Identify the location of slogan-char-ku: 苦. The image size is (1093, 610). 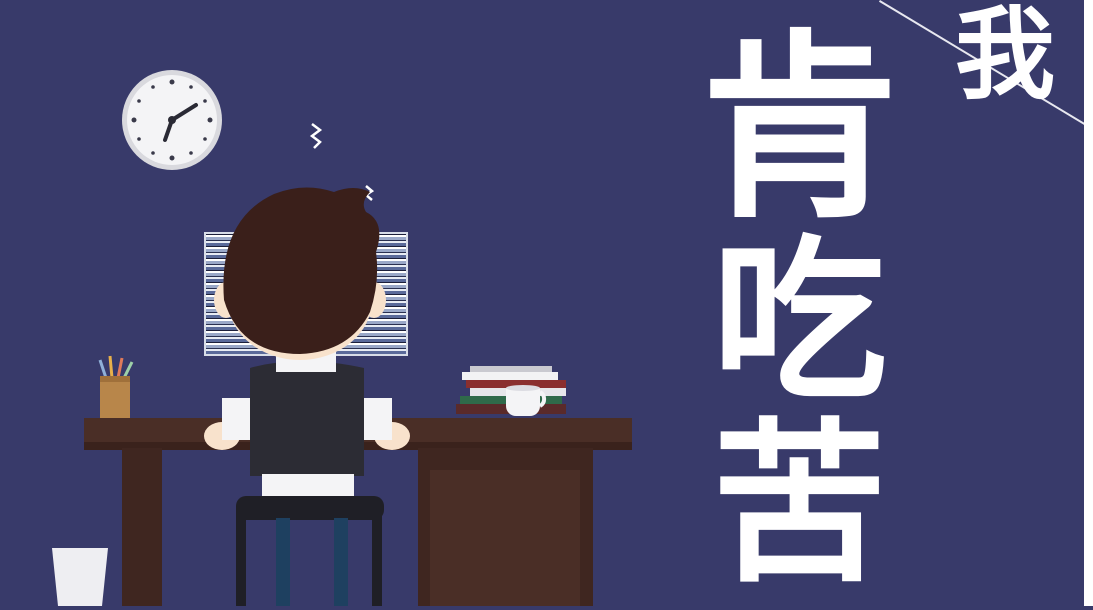
(799, 505).